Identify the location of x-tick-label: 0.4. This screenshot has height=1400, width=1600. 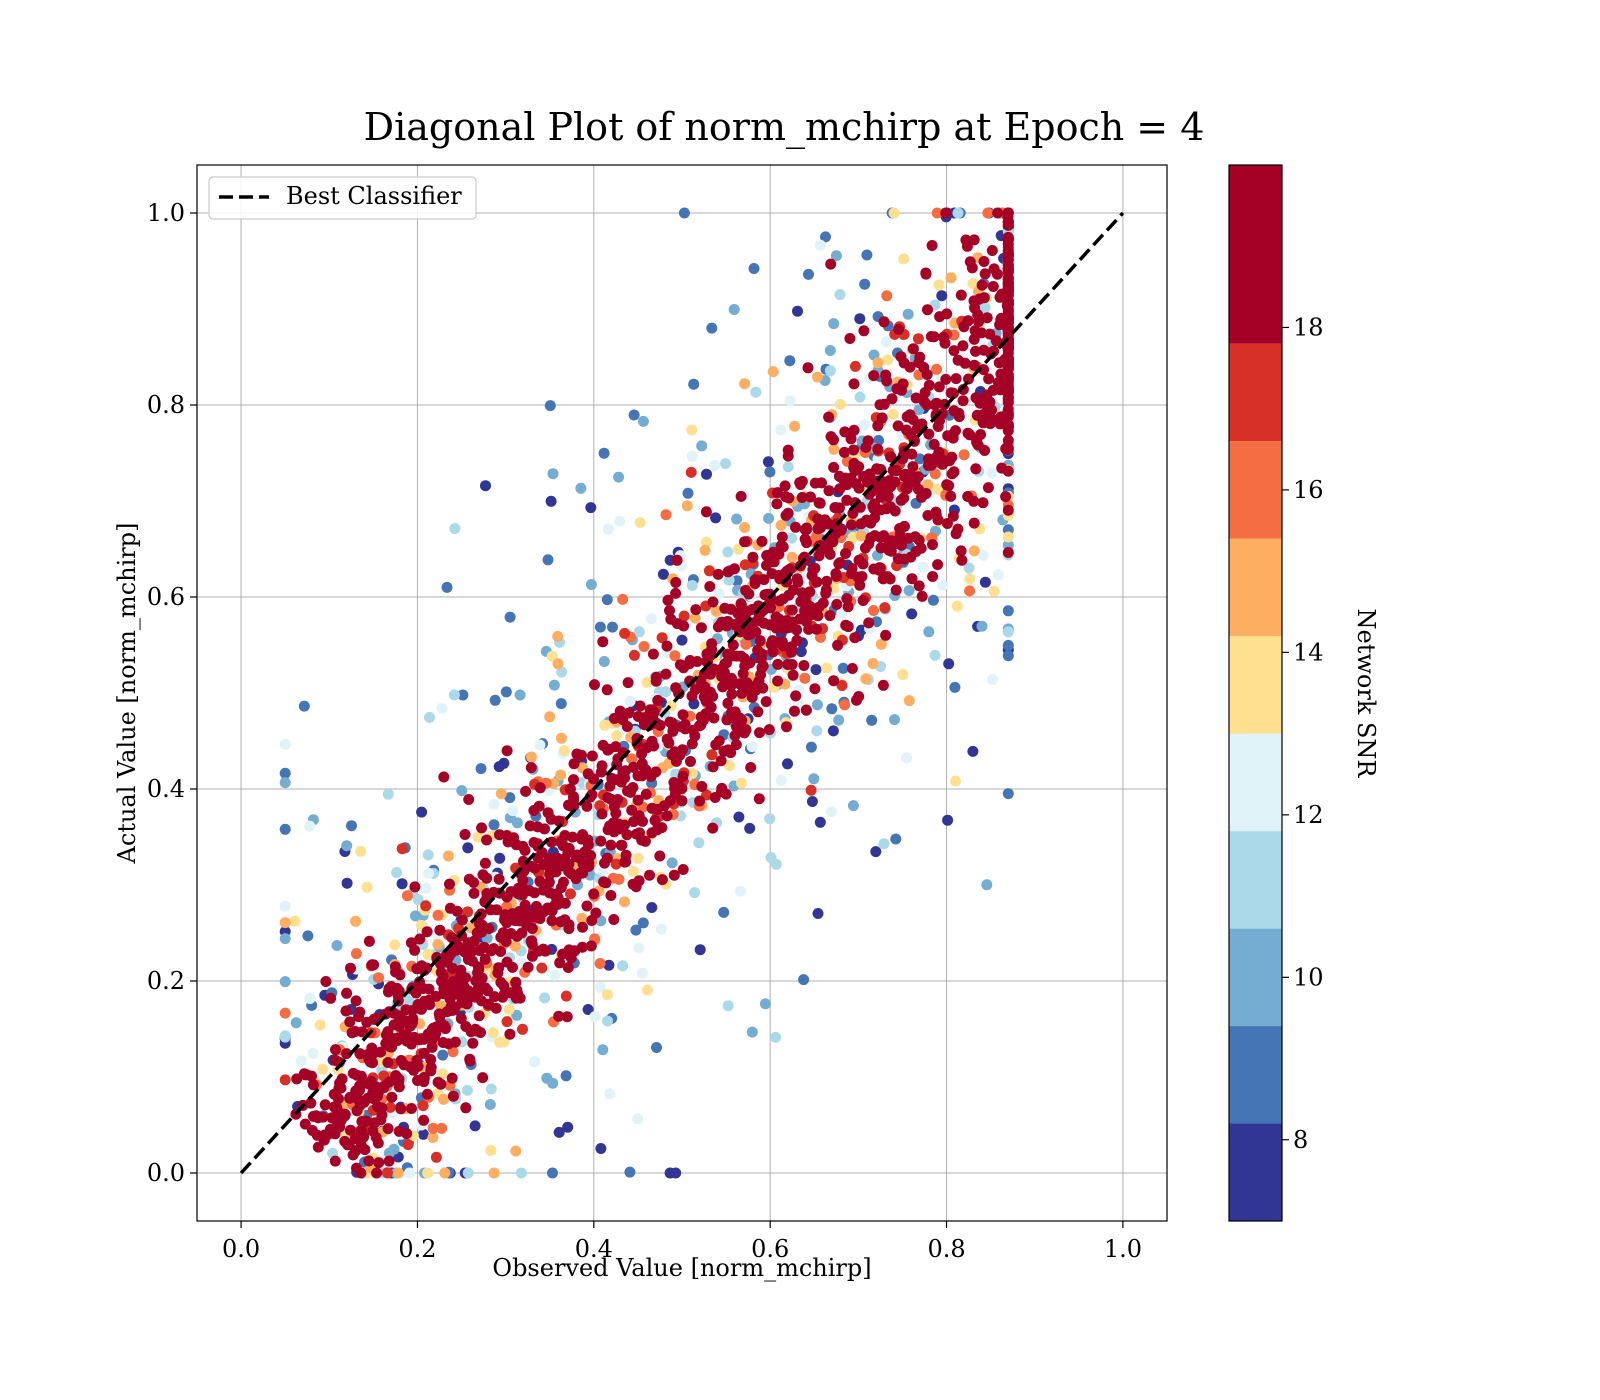
(594, 1249).